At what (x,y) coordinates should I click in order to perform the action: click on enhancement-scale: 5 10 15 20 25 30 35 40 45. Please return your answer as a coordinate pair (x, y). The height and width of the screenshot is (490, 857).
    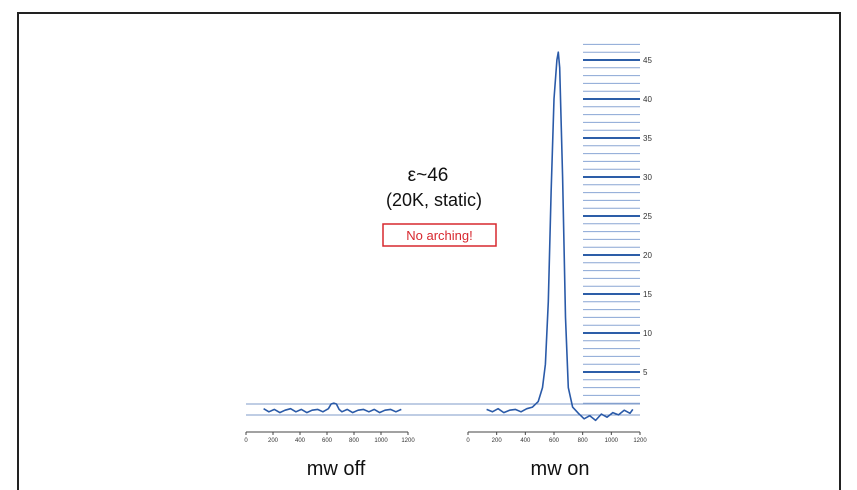
    Looking at the image, I should click on (617, 223).